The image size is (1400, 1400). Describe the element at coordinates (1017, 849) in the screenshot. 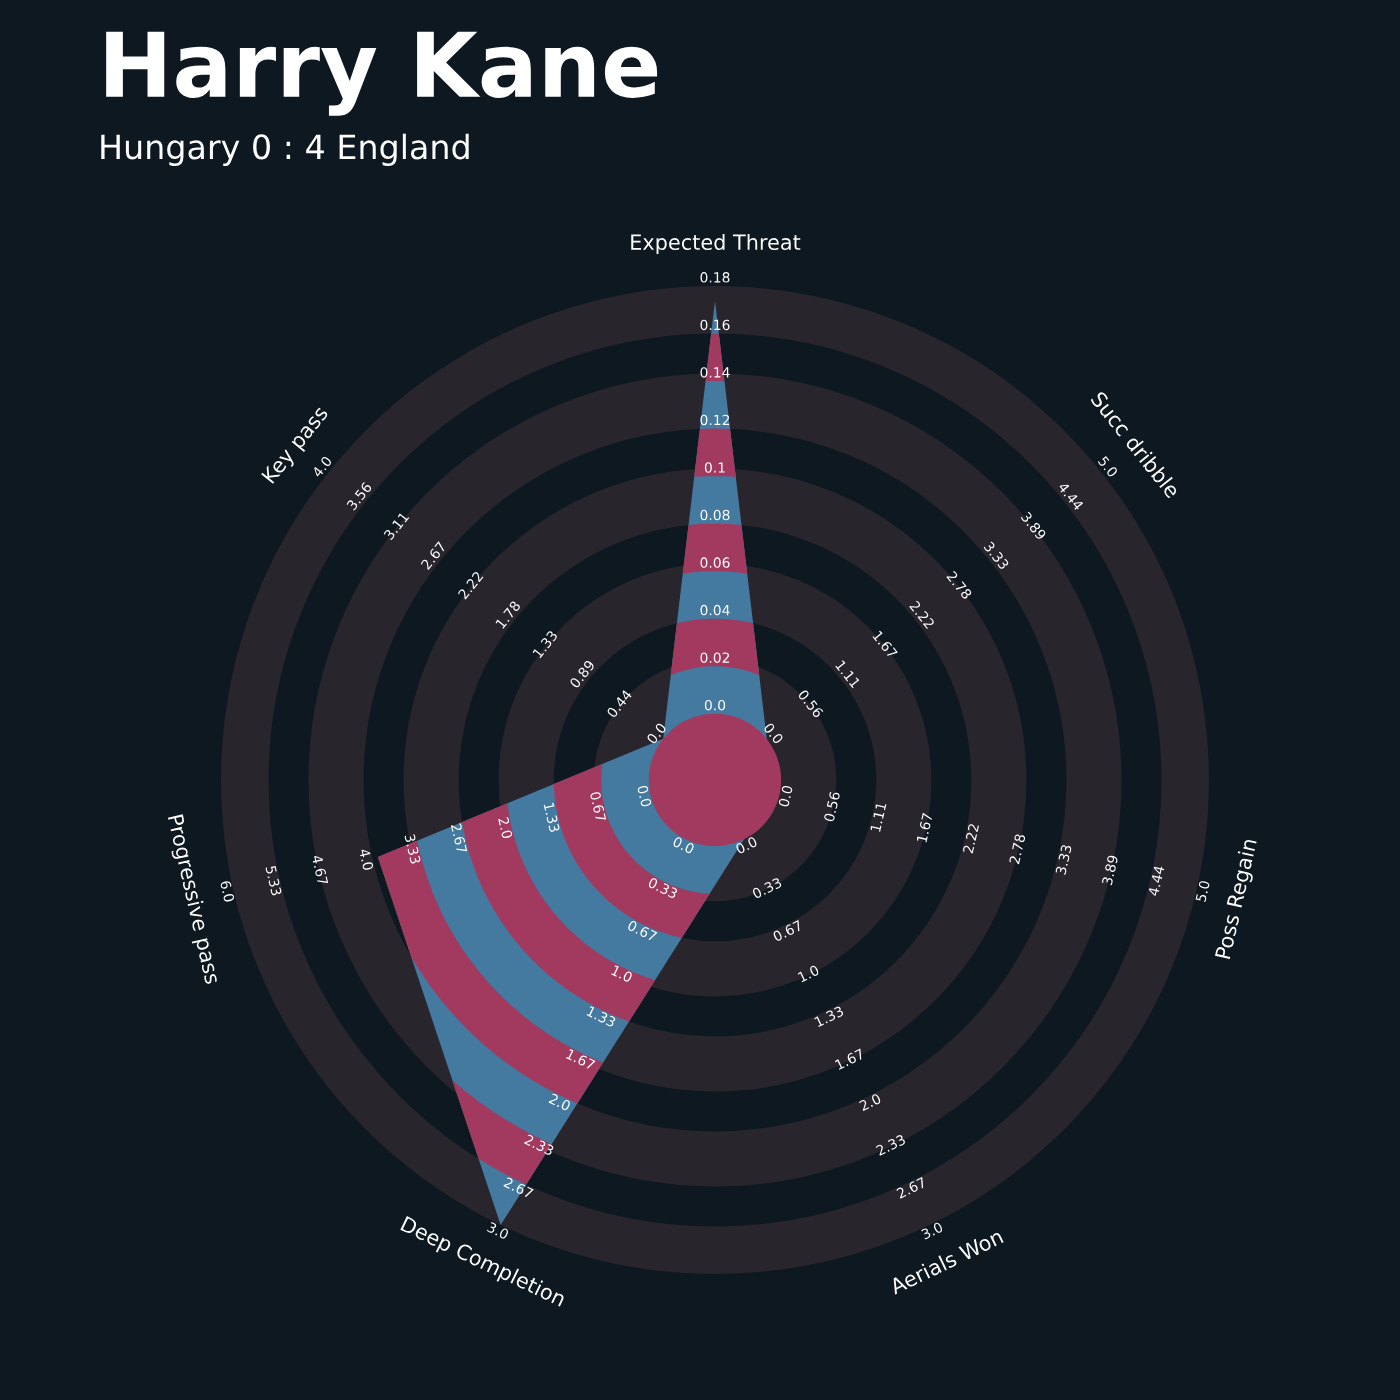

I see `text: 2.78` at that location.